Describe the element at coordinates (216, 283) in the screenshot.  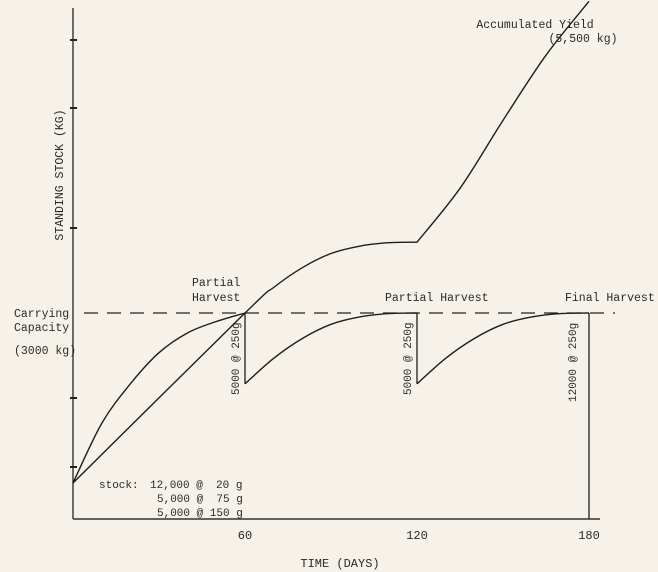
I see `harvest-1-label-line1: Partial` at that location.